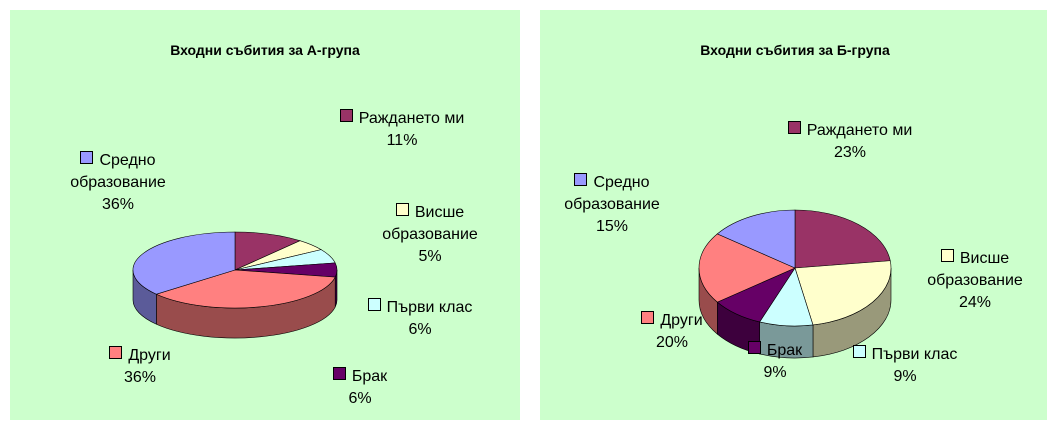  I want to click on slice-label: Раждането ми 11%, so click(402, 130).